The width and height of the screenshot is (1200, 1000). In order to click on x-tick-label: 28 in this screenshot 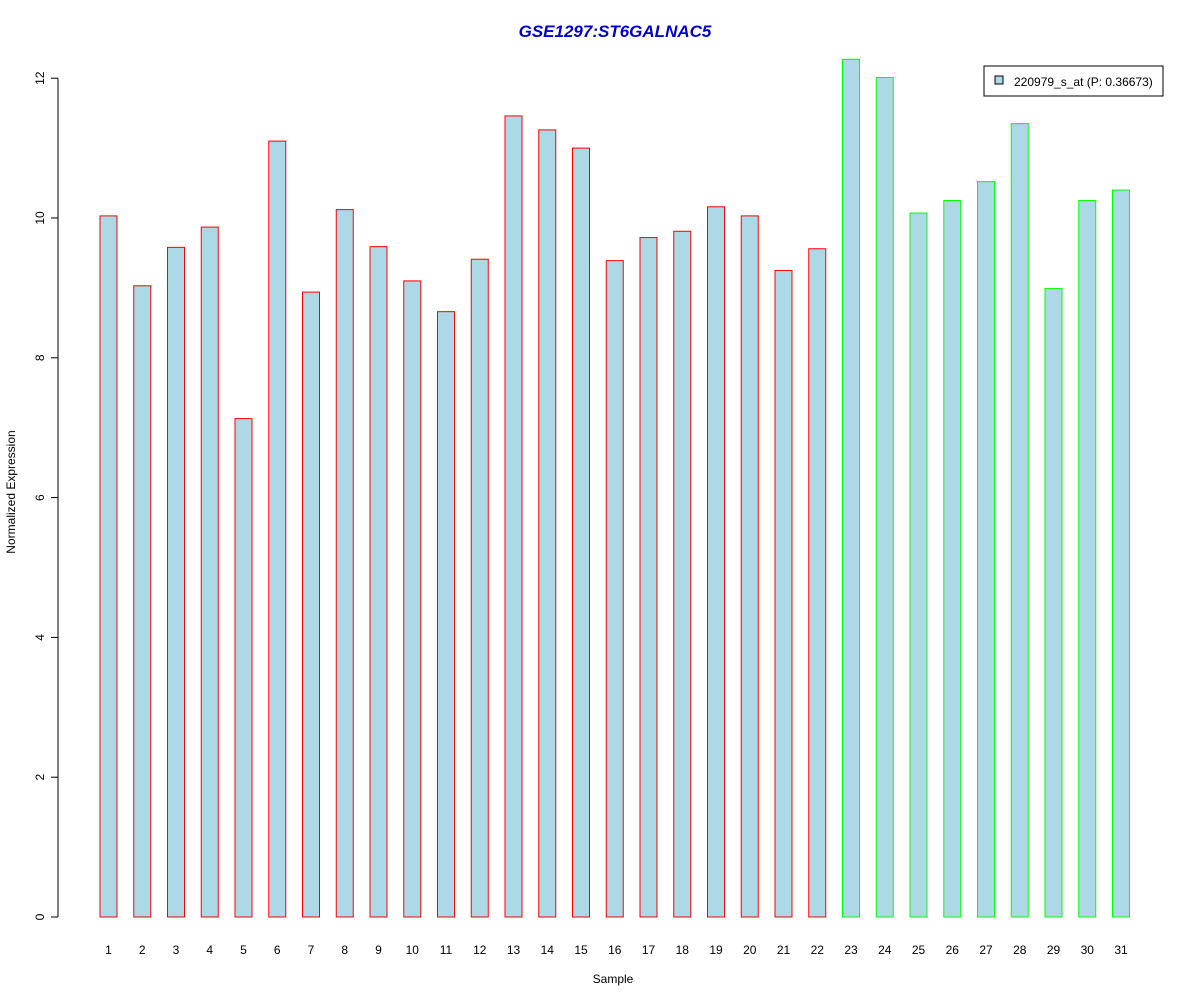, I will do `click(1020, 950)`.